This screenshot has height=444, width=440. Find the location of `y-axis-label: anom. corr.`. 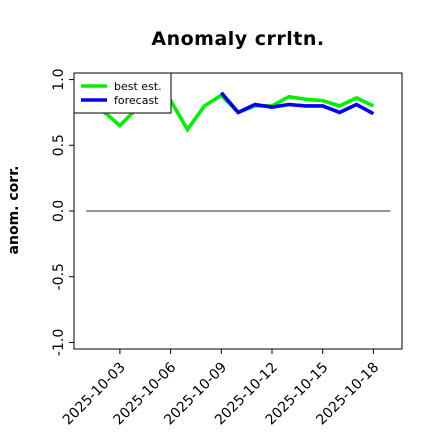

y-axis-label: anom. corr. is located at coordinates (14, 210).